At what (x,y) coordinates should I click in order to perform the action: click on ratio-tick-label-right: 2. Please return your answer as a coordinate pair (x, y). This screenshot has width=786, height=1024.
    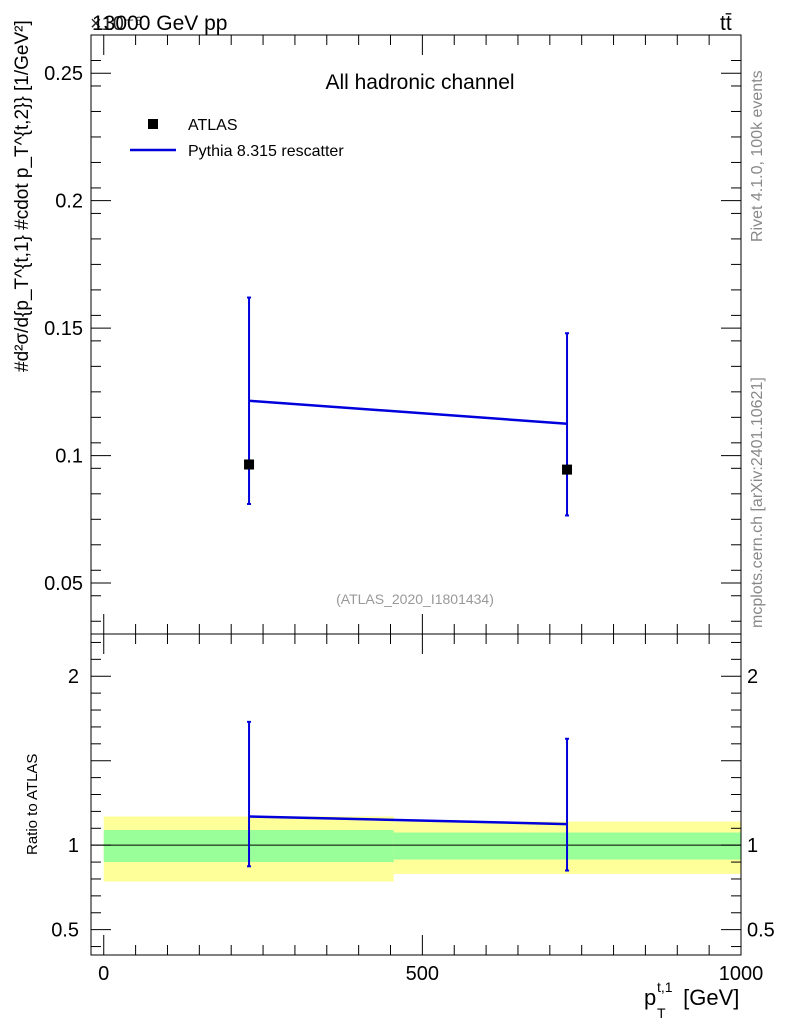
    Looking at the image, I should click on (752, 677).